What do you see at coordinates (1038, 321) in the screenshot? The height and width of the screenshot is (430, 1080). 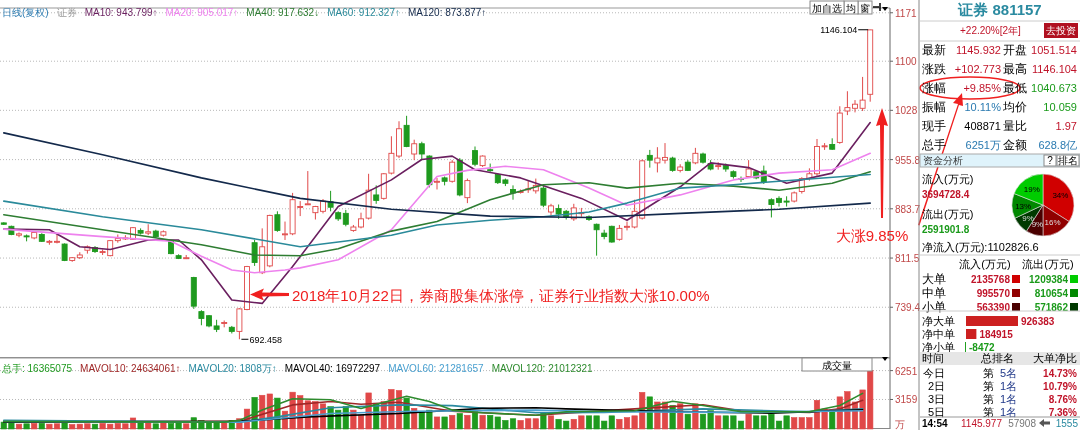 I see `data-label: 926383` at bounding box center [1038, 321].